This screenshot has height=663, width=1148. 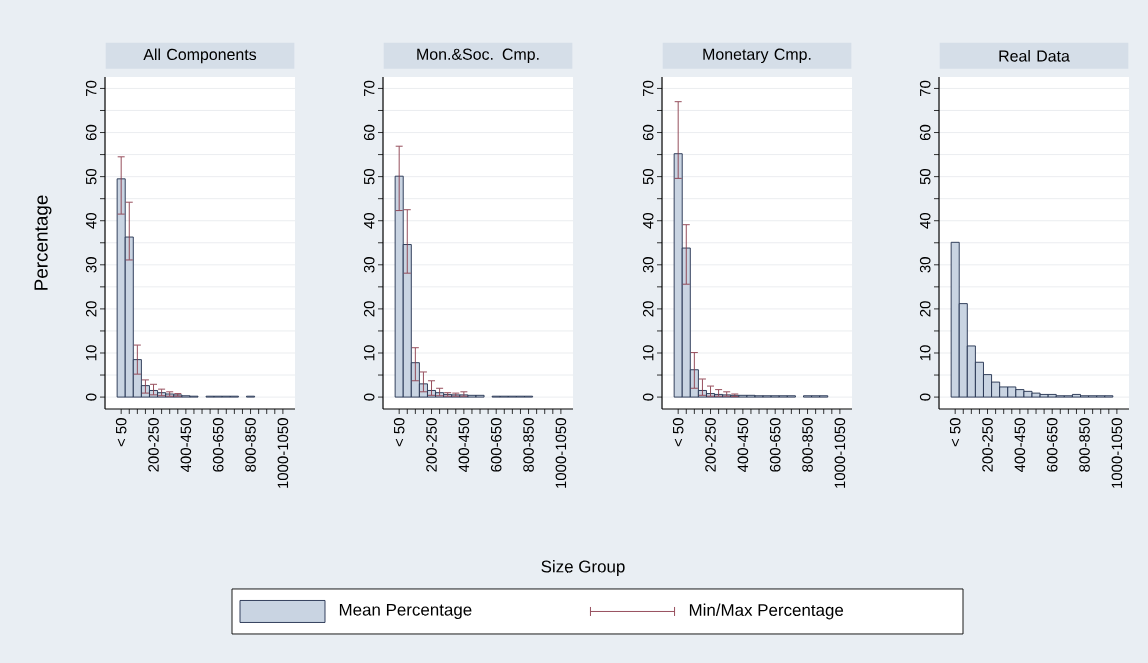 I want to click on text: Min/Max Percentage, so click(x=766, y=611).